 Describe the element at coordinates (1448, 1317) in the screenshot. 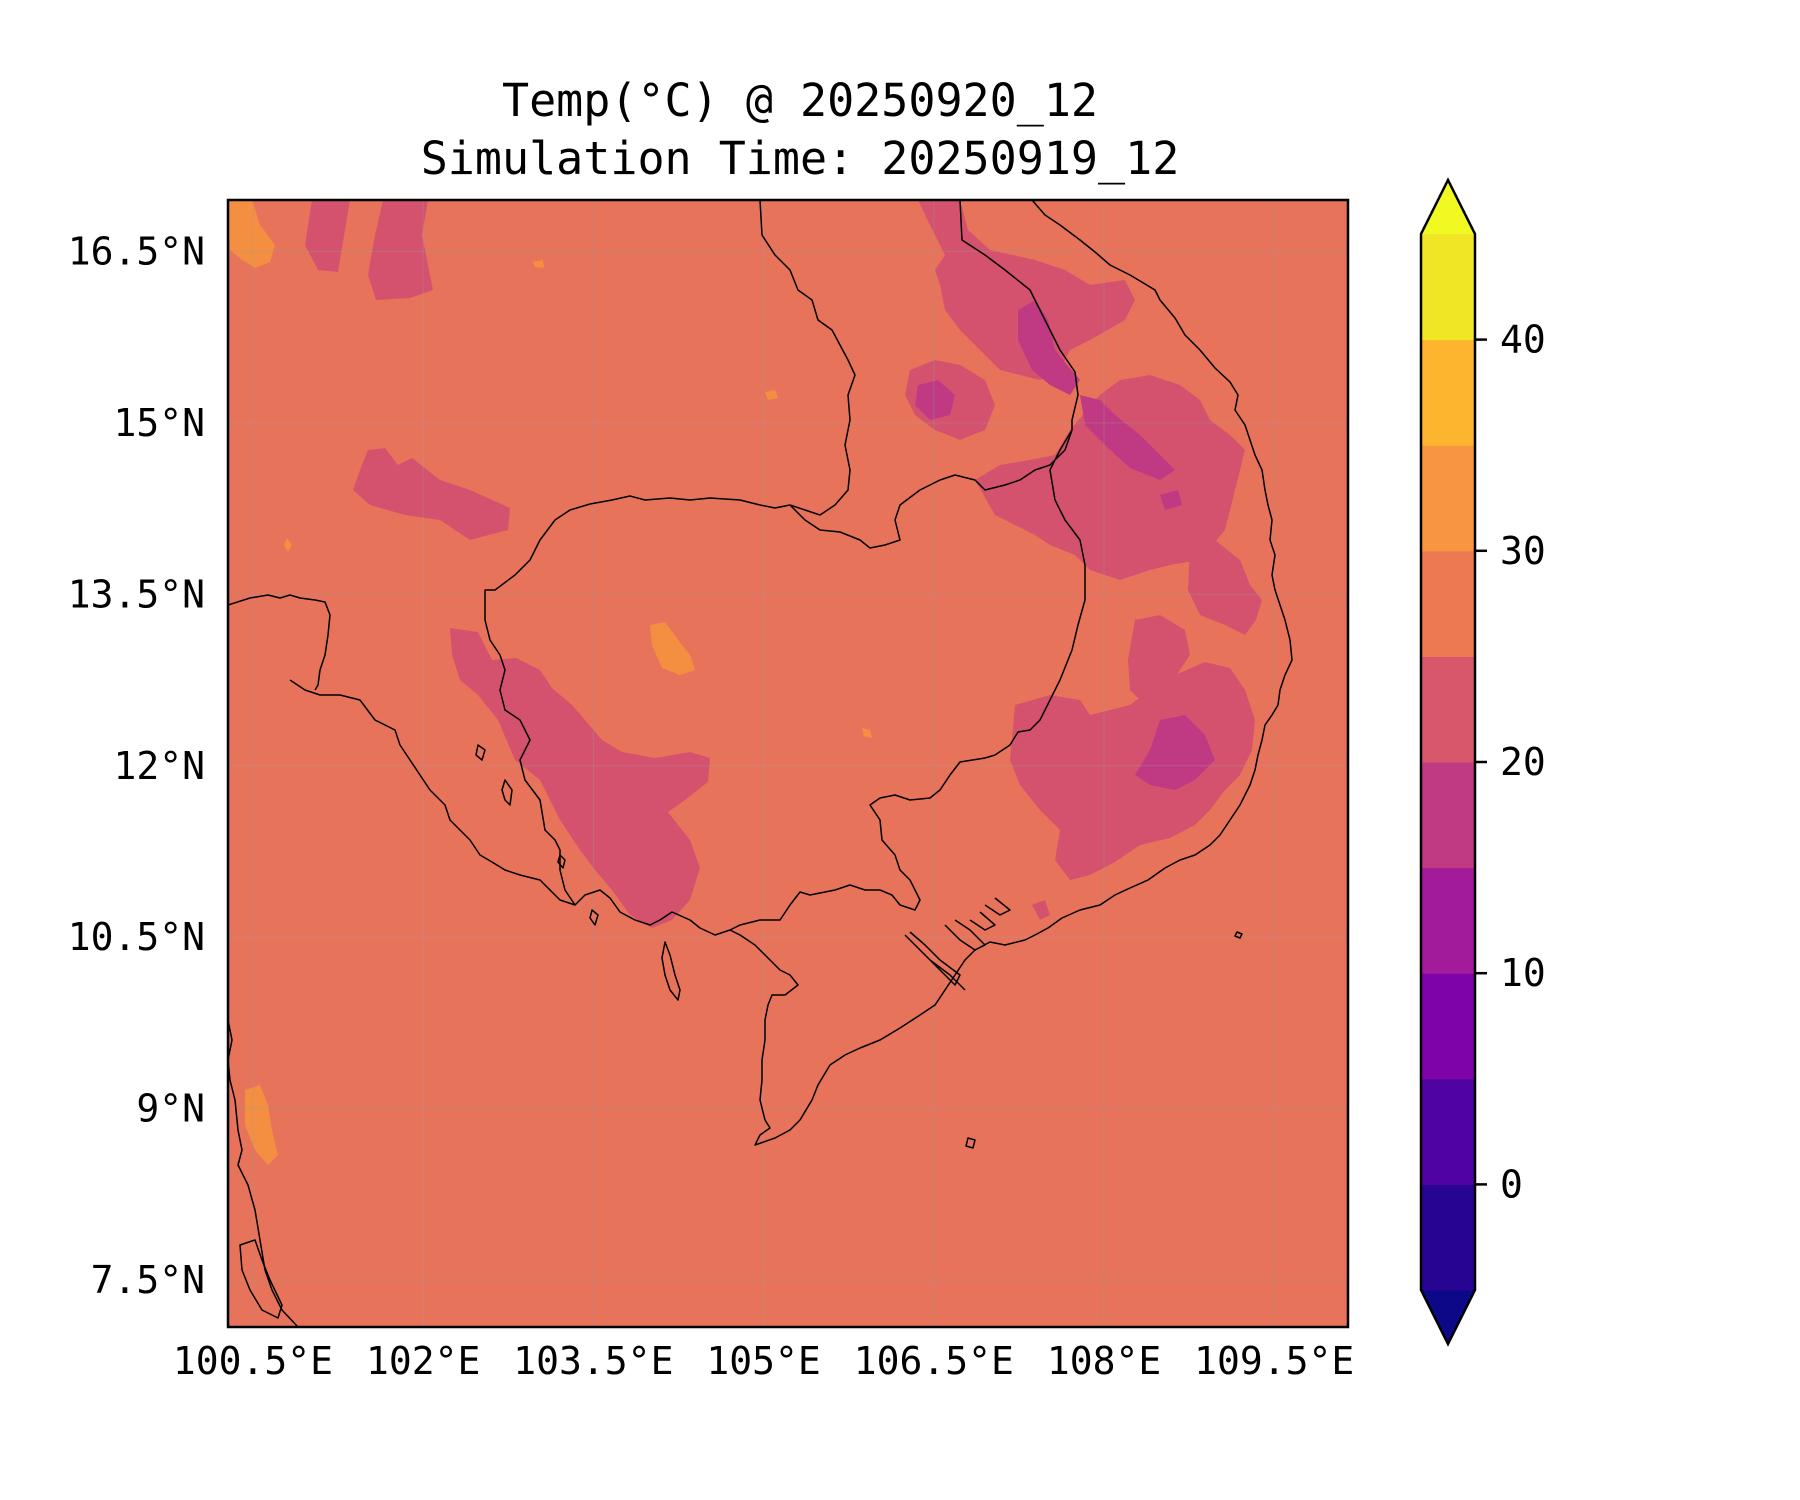

I see `colorbar-under-extension` at that location.